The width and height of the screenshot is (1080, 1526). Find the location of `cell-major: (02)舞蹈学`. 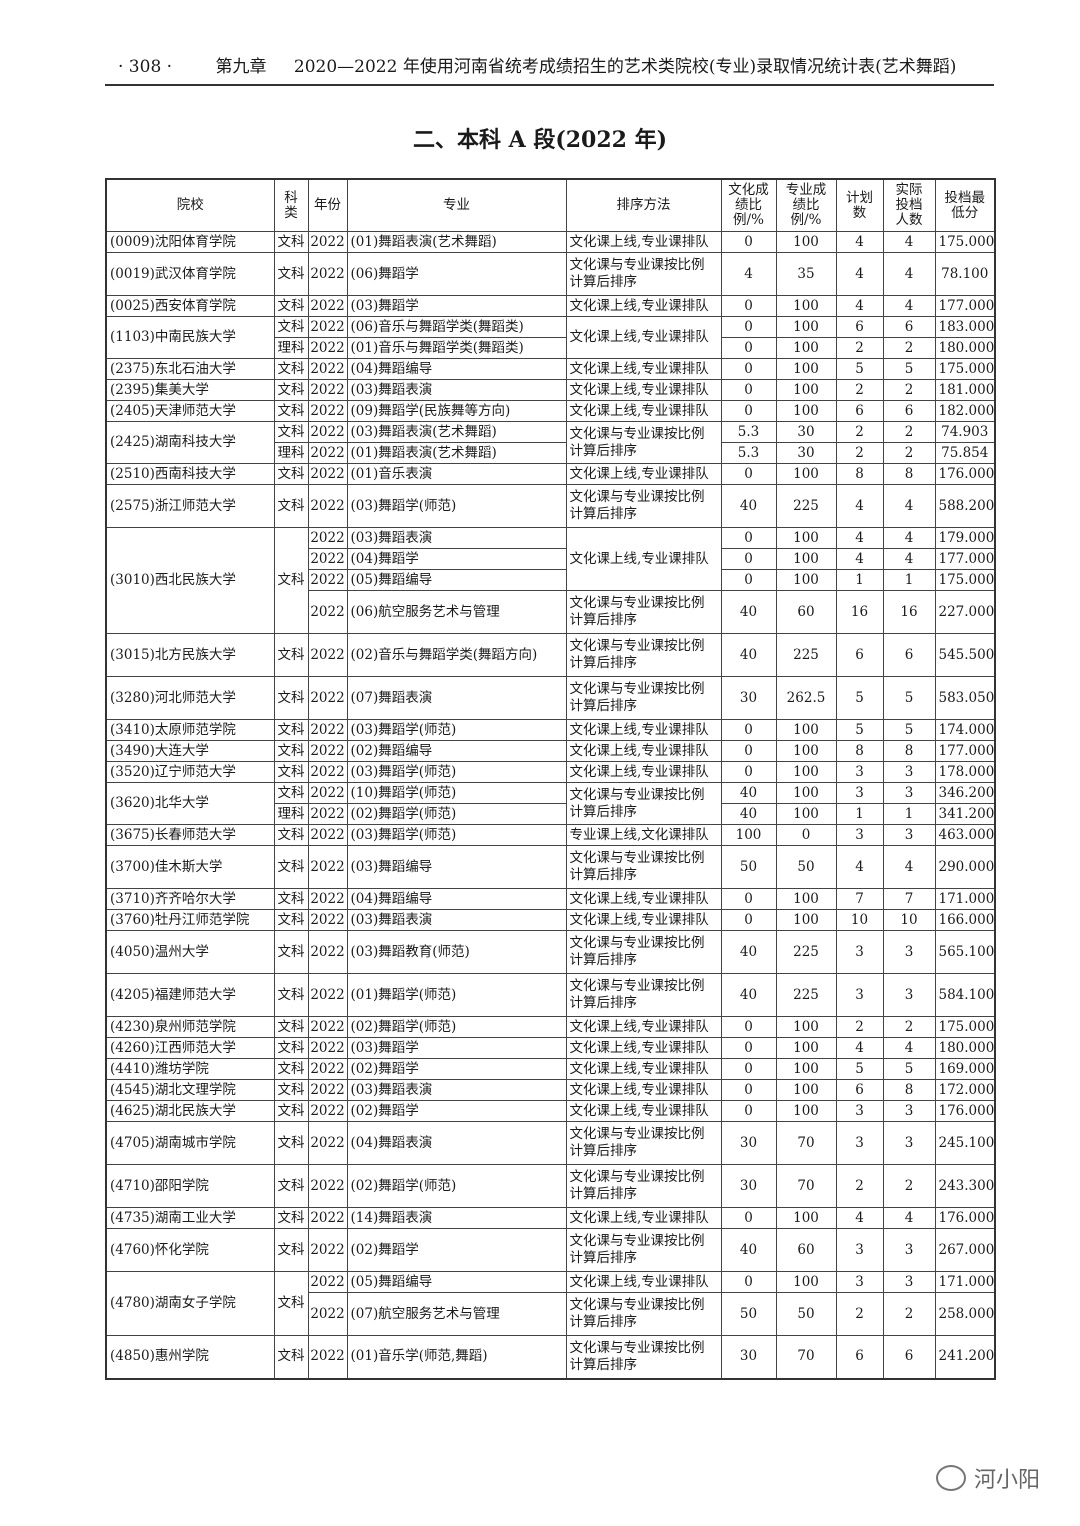

cell-major: (02)舞蹈学 is located at coordinates (456, 1250).